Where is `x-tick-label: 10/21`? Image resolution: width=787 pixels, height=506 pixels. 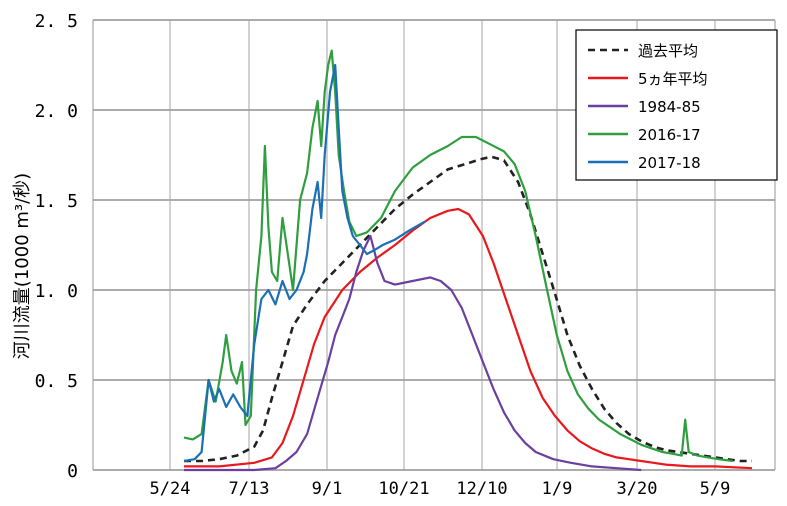
x-tick-label: 10/21 is located at coordinates (403, 489).